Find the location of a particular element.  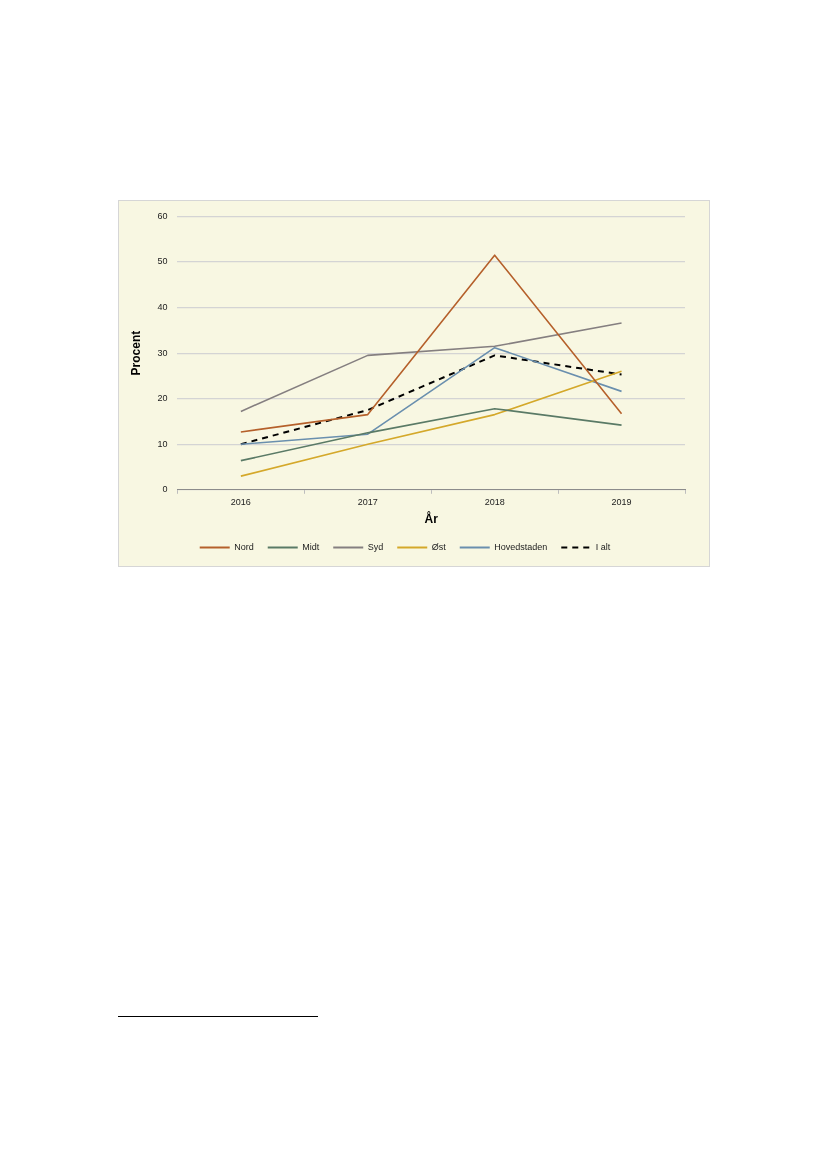

y-tick-label: 20 is located at coordinates (162, 398).